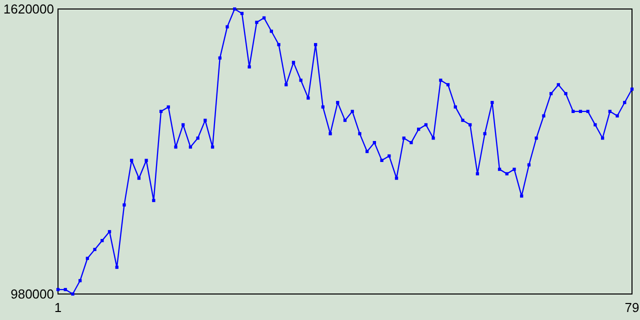 The height and width of the screenshot is (320, 640). Describe the element at coordinates (32, 294) in the screenshot. I see `y-tick-label: 980000` at that location.